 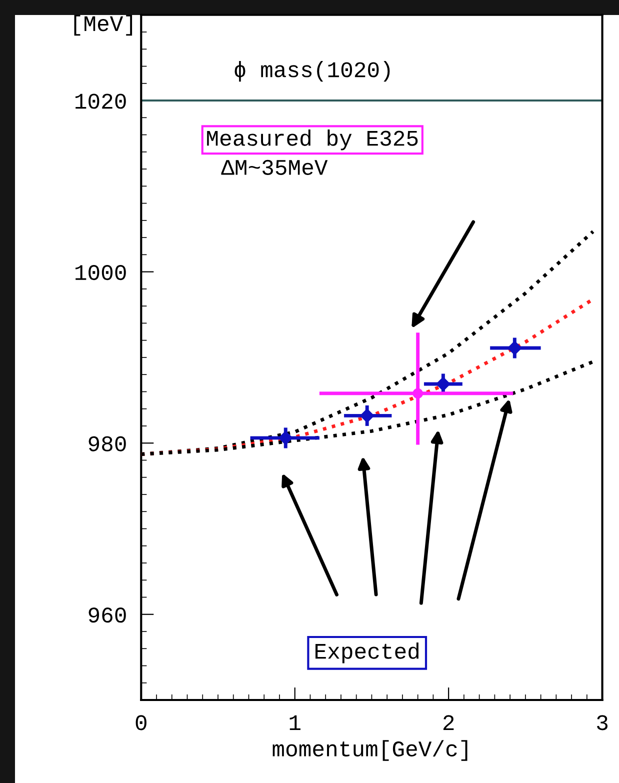 I want to click on y-axis-title: [MeV], so click(x=103, y=25).